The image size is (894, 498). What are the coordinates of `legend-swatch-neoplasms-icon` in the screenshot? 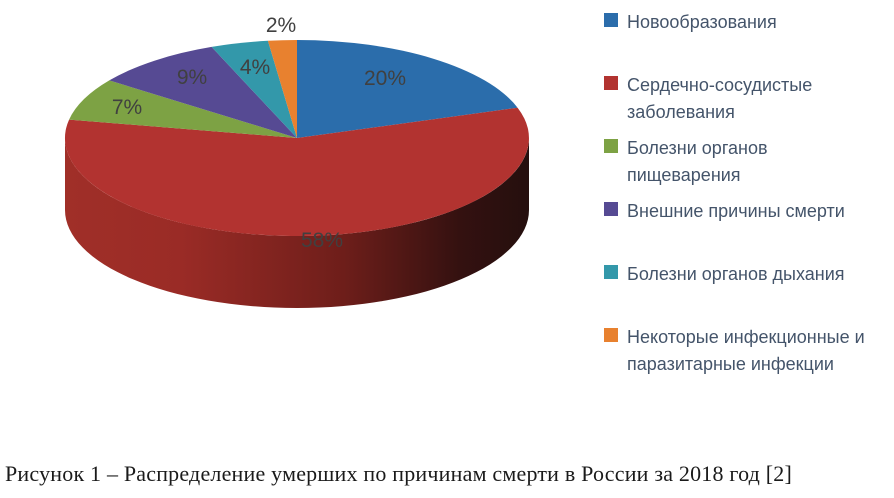 It's located at (611, 20).